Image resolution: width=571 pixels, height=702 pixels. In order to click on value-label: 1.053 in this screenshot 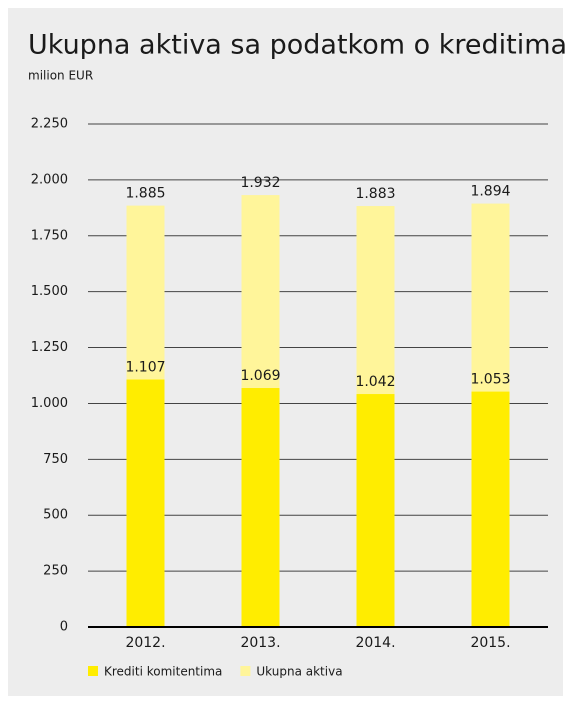, I will do `click(490, 380)`.